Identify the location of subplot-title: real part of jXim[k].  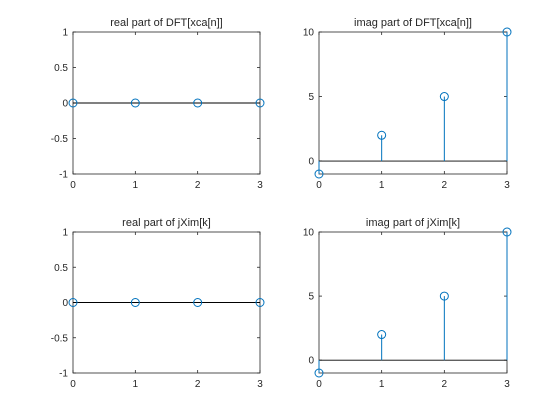
(166, 223).